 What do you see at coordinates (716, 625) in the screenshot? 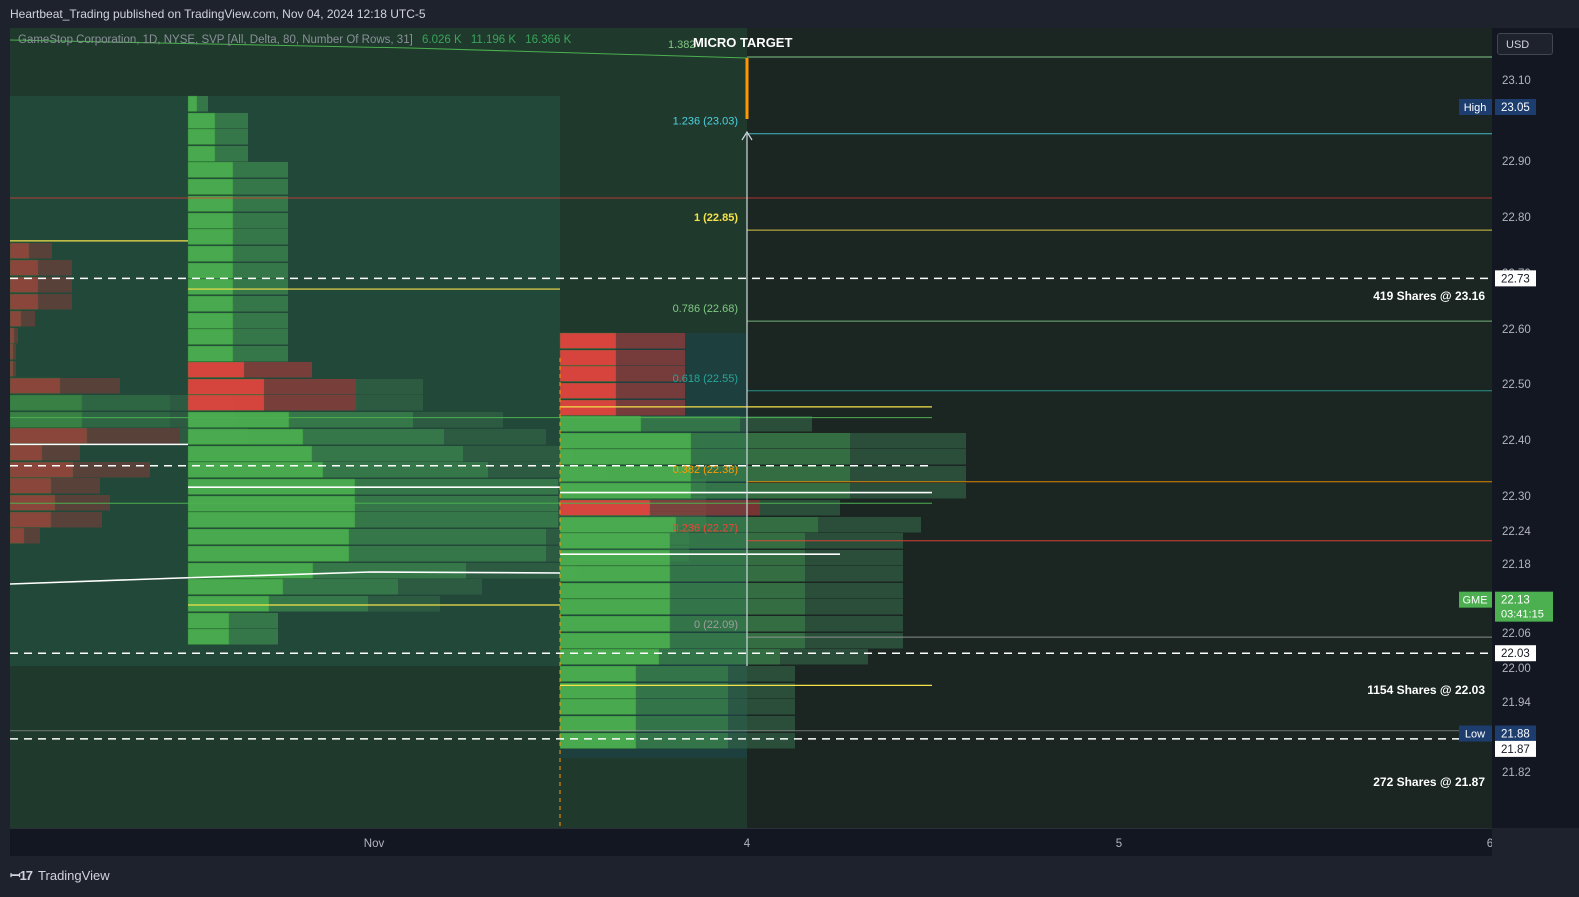
I see `fib-label: 0 (22.09)` at bounding box center [716, 625].